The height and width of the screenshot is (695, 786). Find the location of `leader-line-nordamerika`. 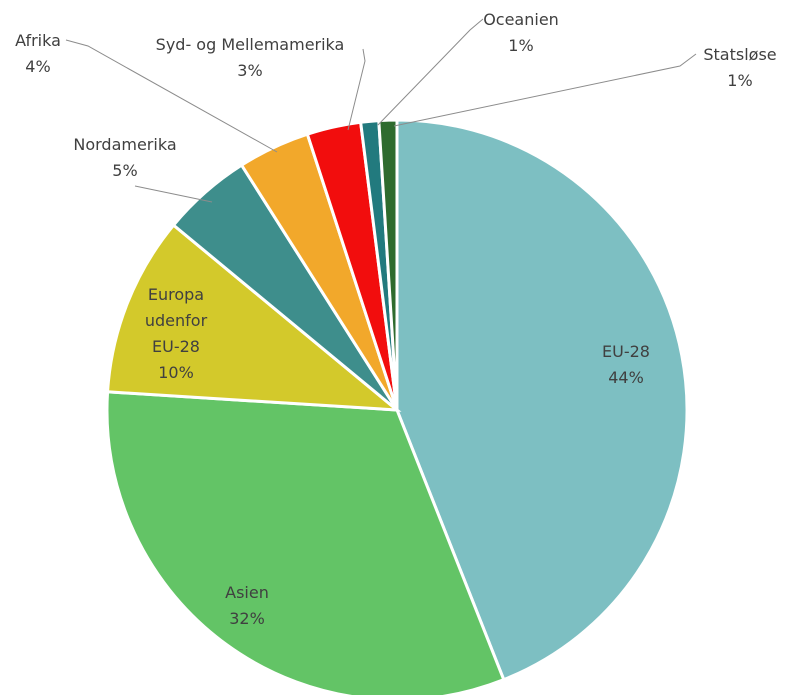

leader-line-nordamerika is located at coordinates (173, 194).